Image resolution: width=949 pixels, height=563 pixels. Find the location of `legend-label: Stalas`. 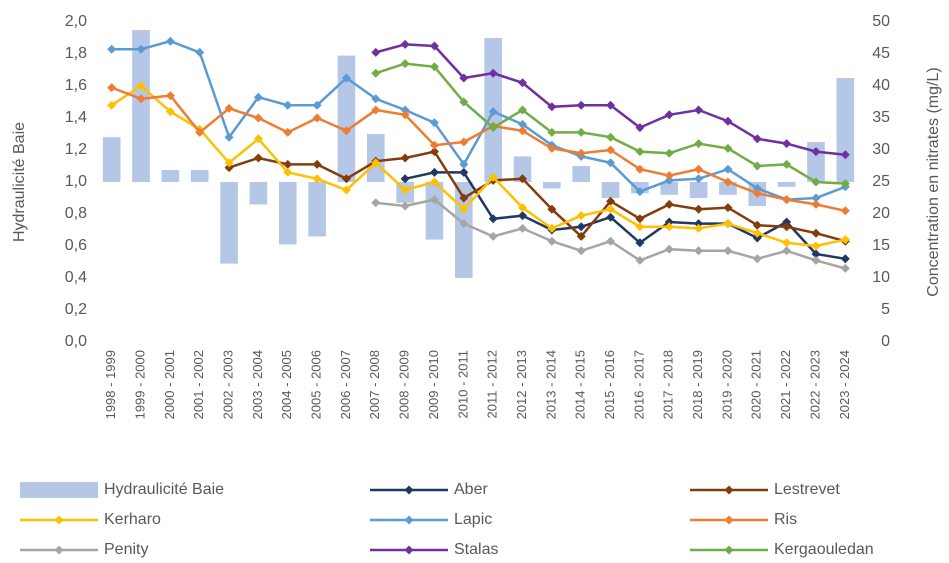

legend-label: Stalas is located at coordinates (476, 549).